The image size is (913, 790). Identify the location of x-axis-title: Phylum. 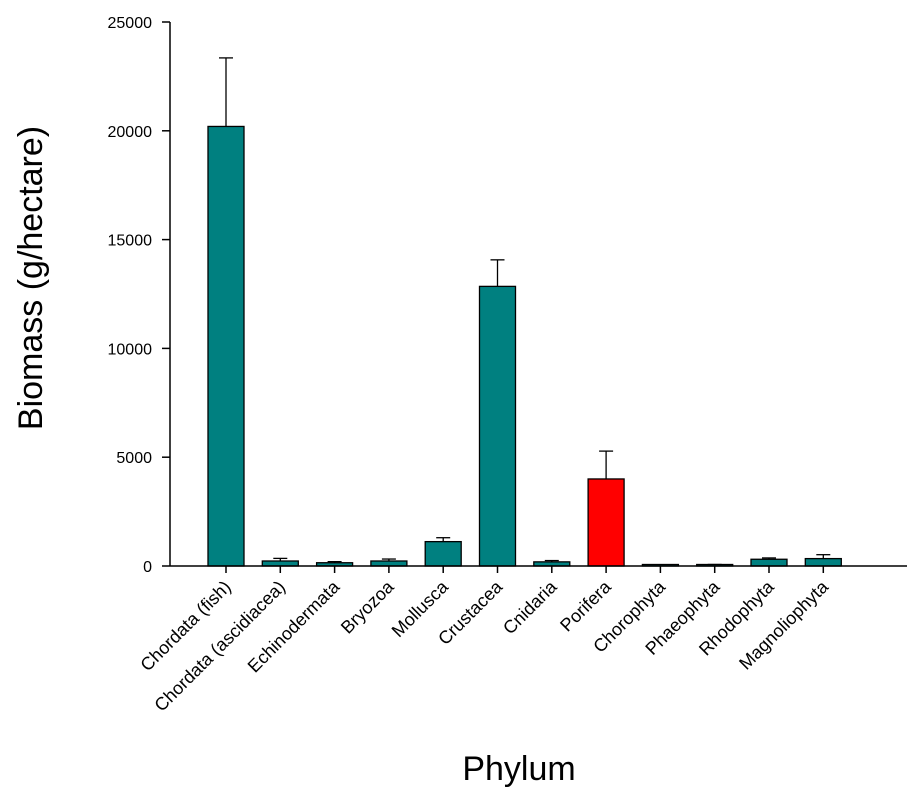
(518, 769).